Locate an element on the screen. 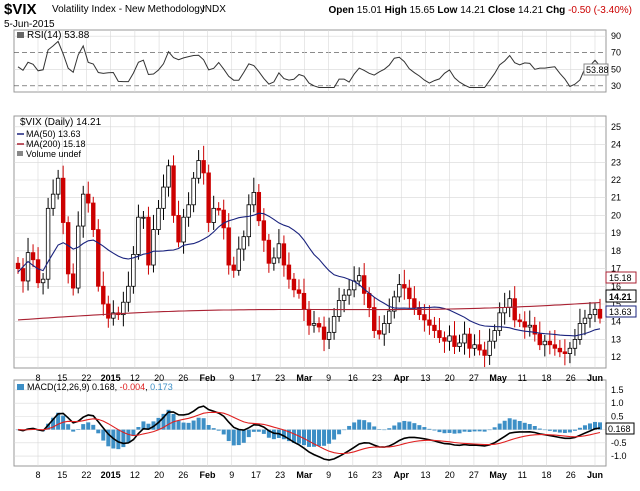 The width and height of the screenshot is (640, 491). rsi-value-tag: 53.88 is located at coordinates (597, 70).